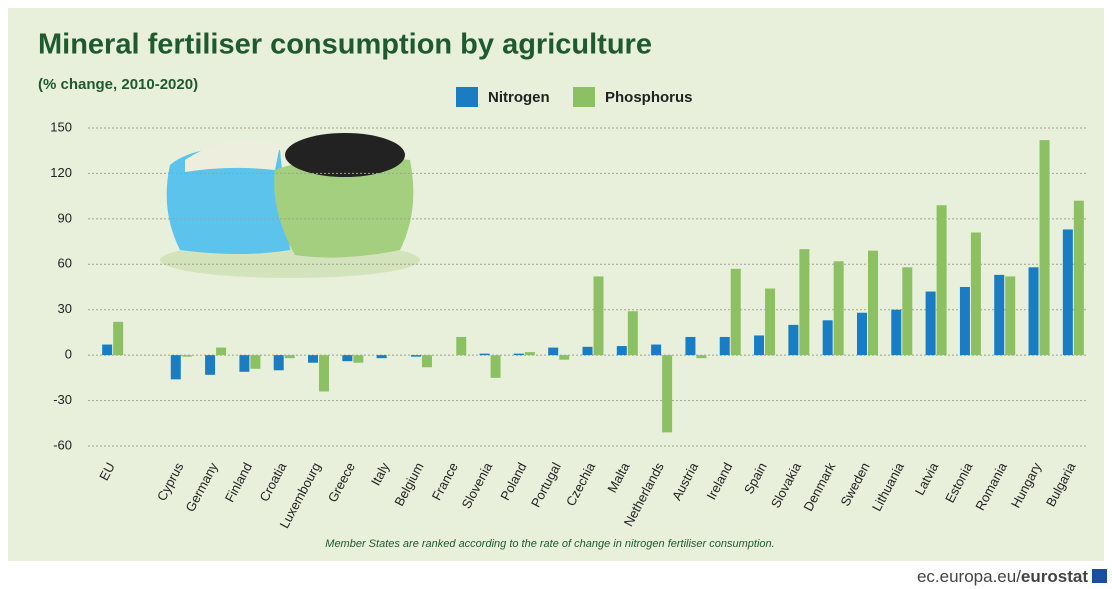 The image size is (1112, 589). I want to click on legend-label: Phosphorus, so click(649, 97).